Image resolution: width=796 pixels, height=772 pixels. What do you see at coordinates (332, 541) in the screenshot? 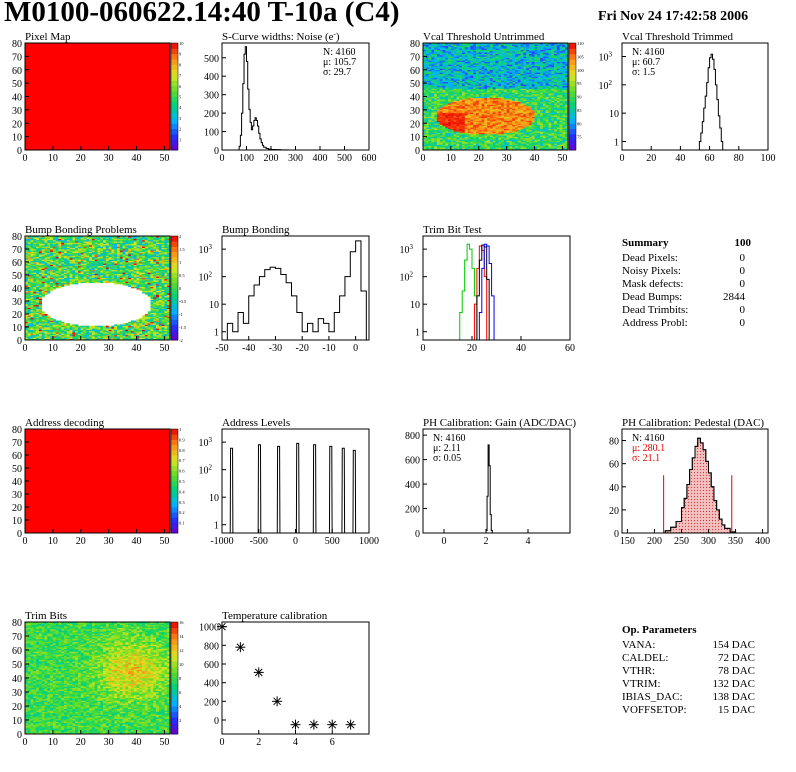
I see `x-tick-label: 500` at bounding box center [332, 541].